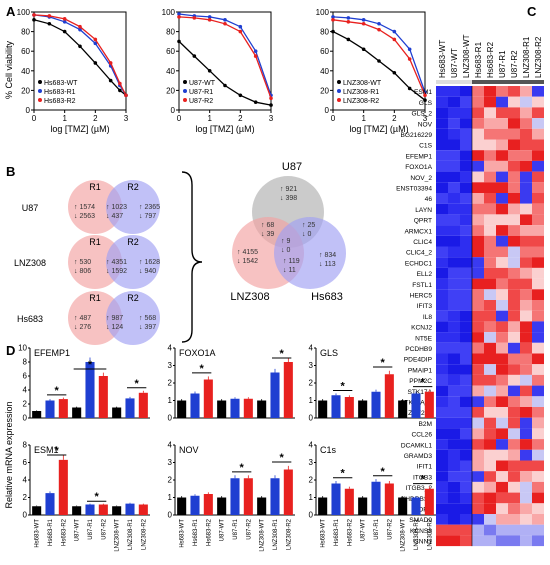 The height and width of the screenshot is (565, 550). I want to click on legend-marker, so click(185, 100).